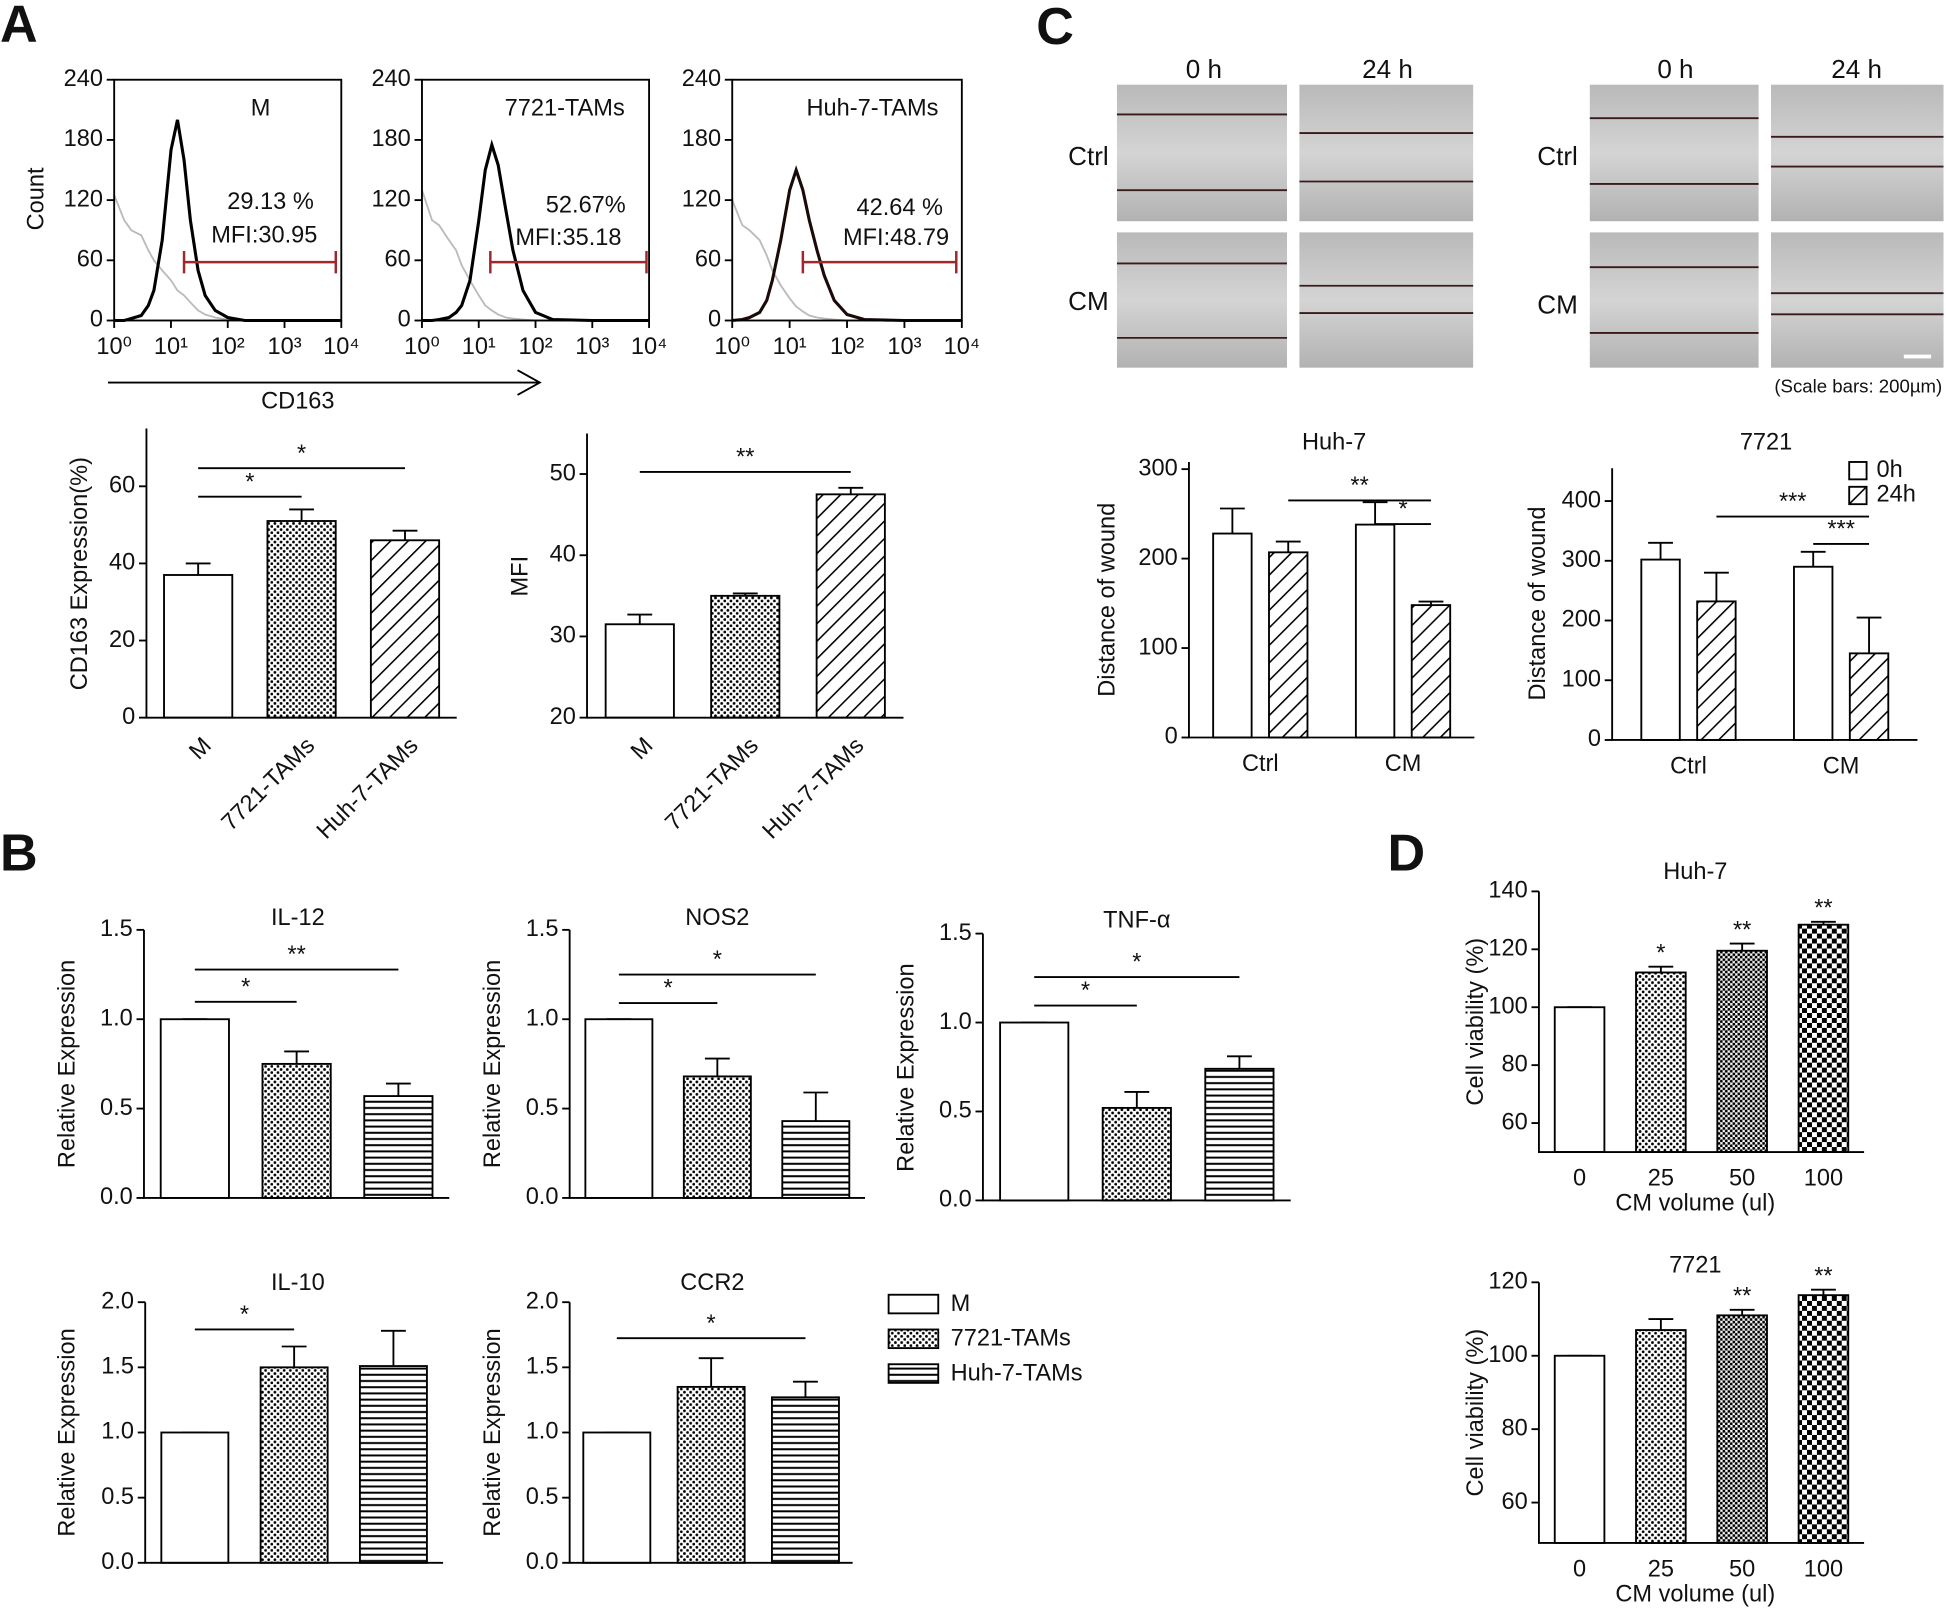 The width and height of the screenshot is (1946, 1614). Describe the element at coordinates (1695, 1593) in the screenshot. I see `x-axis-label: CM volume (ul)` at that location.